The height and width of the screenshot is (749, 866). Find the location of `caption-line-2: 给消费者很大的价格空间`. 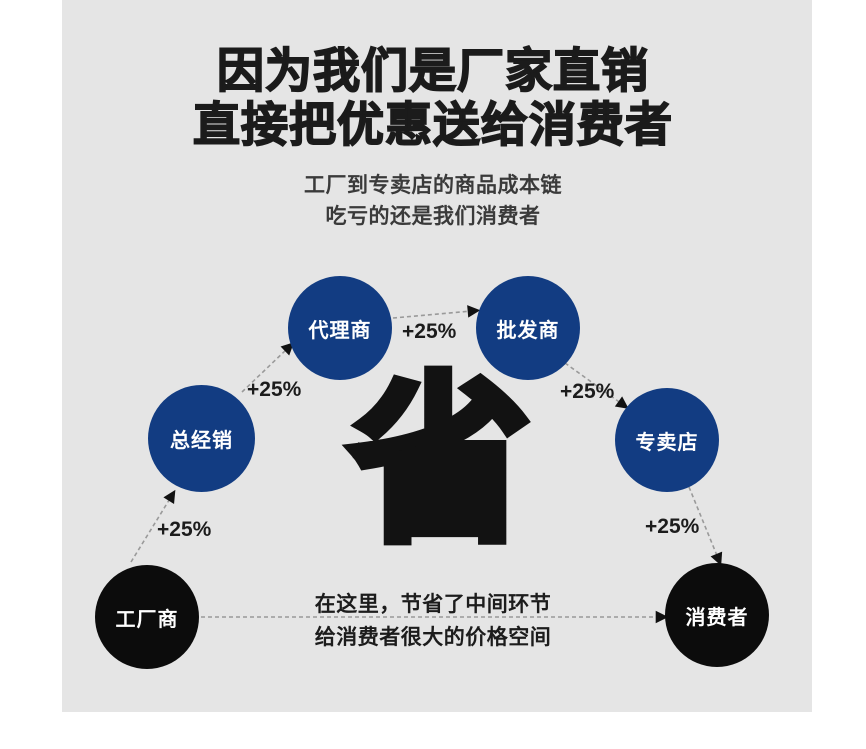

caption-line-2: 给消费者很大的价格空间 is located at coordinates (433, 637).